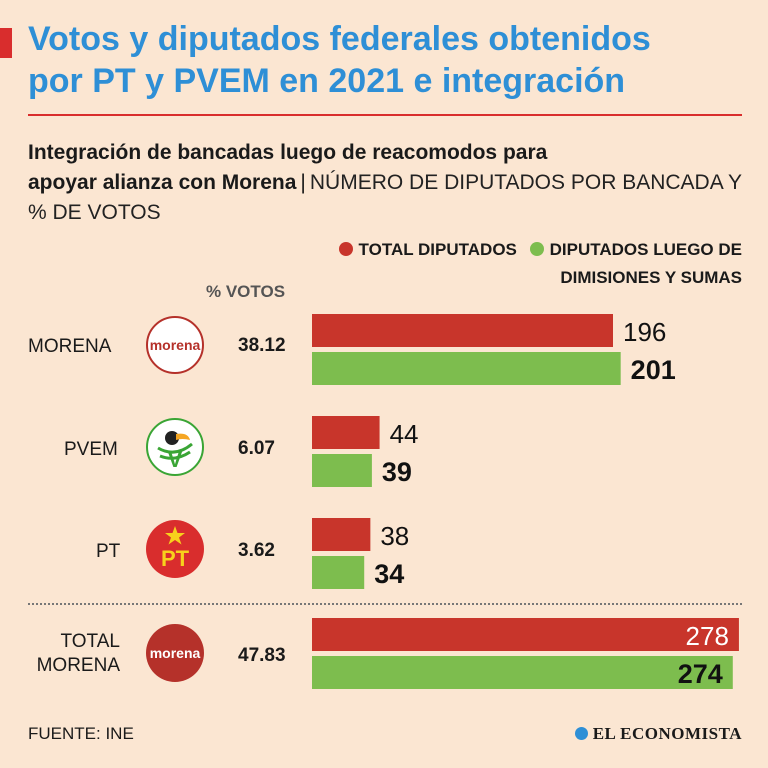 This screenshot has width=768, height=768. What do you see at coordinates (90, 641) in the screenshot?
I see `row-label-text: TOTAL` at bounding box center [90, 641].